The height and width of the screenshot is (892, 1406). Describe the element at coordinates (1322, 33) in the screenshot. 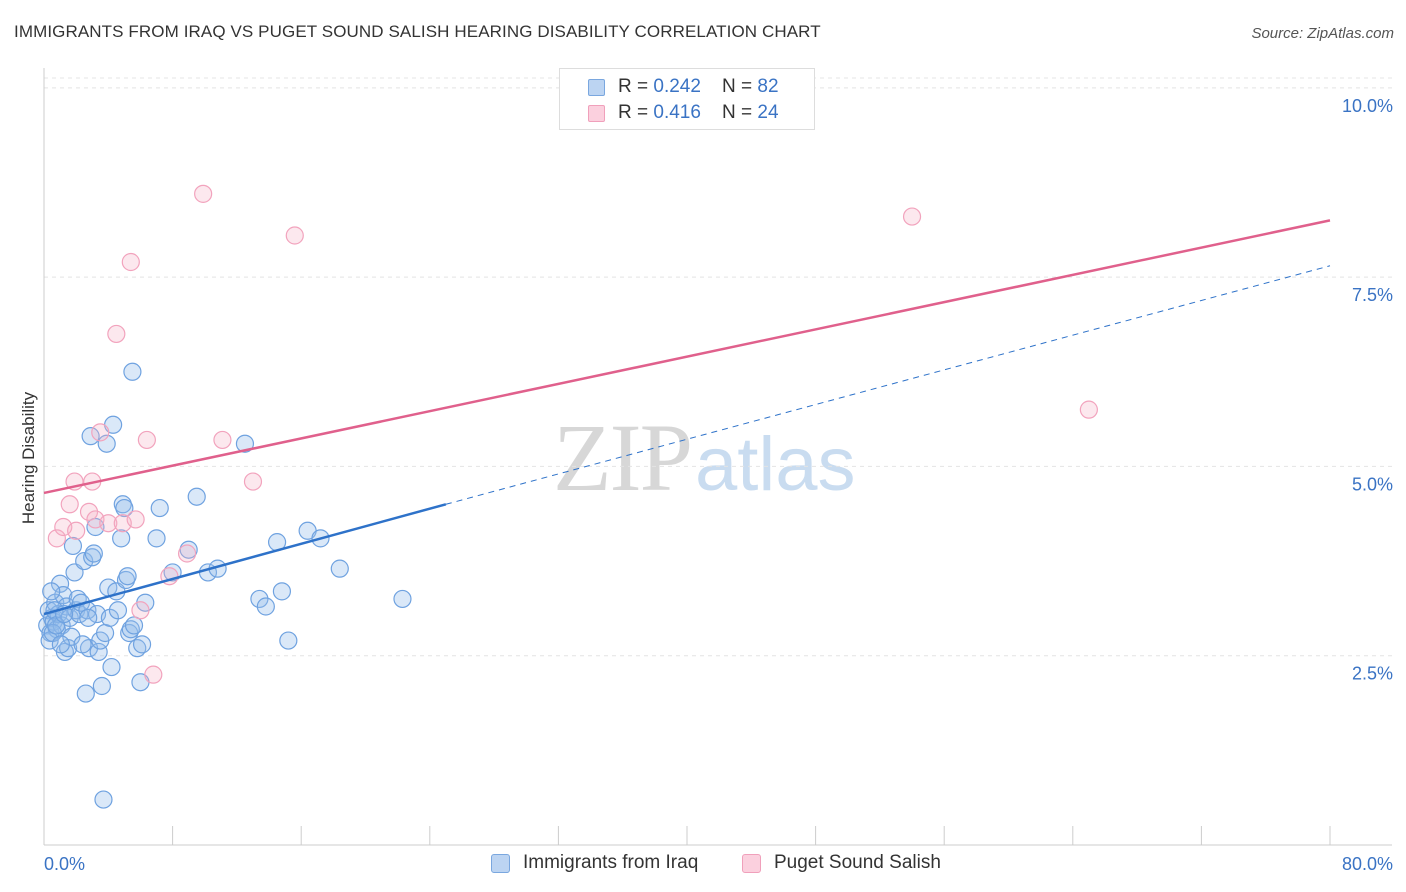

I see `chart-source: Source: ZipAtlas.com` at that location.